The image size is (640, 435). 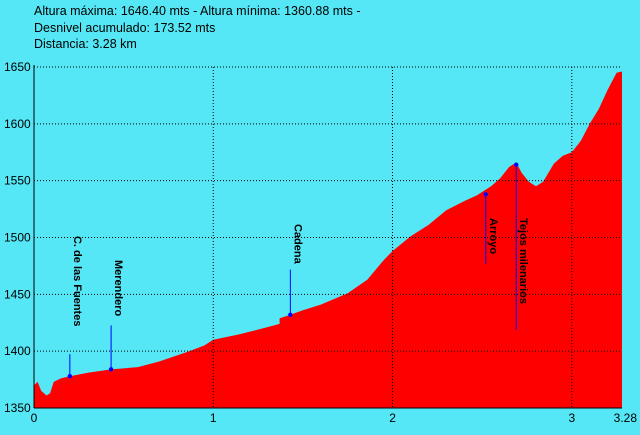 What do you see at coordinates (17, 124) in the screenshot?
I see `y-tick-label: 1600` at bounding box center [17, 124].